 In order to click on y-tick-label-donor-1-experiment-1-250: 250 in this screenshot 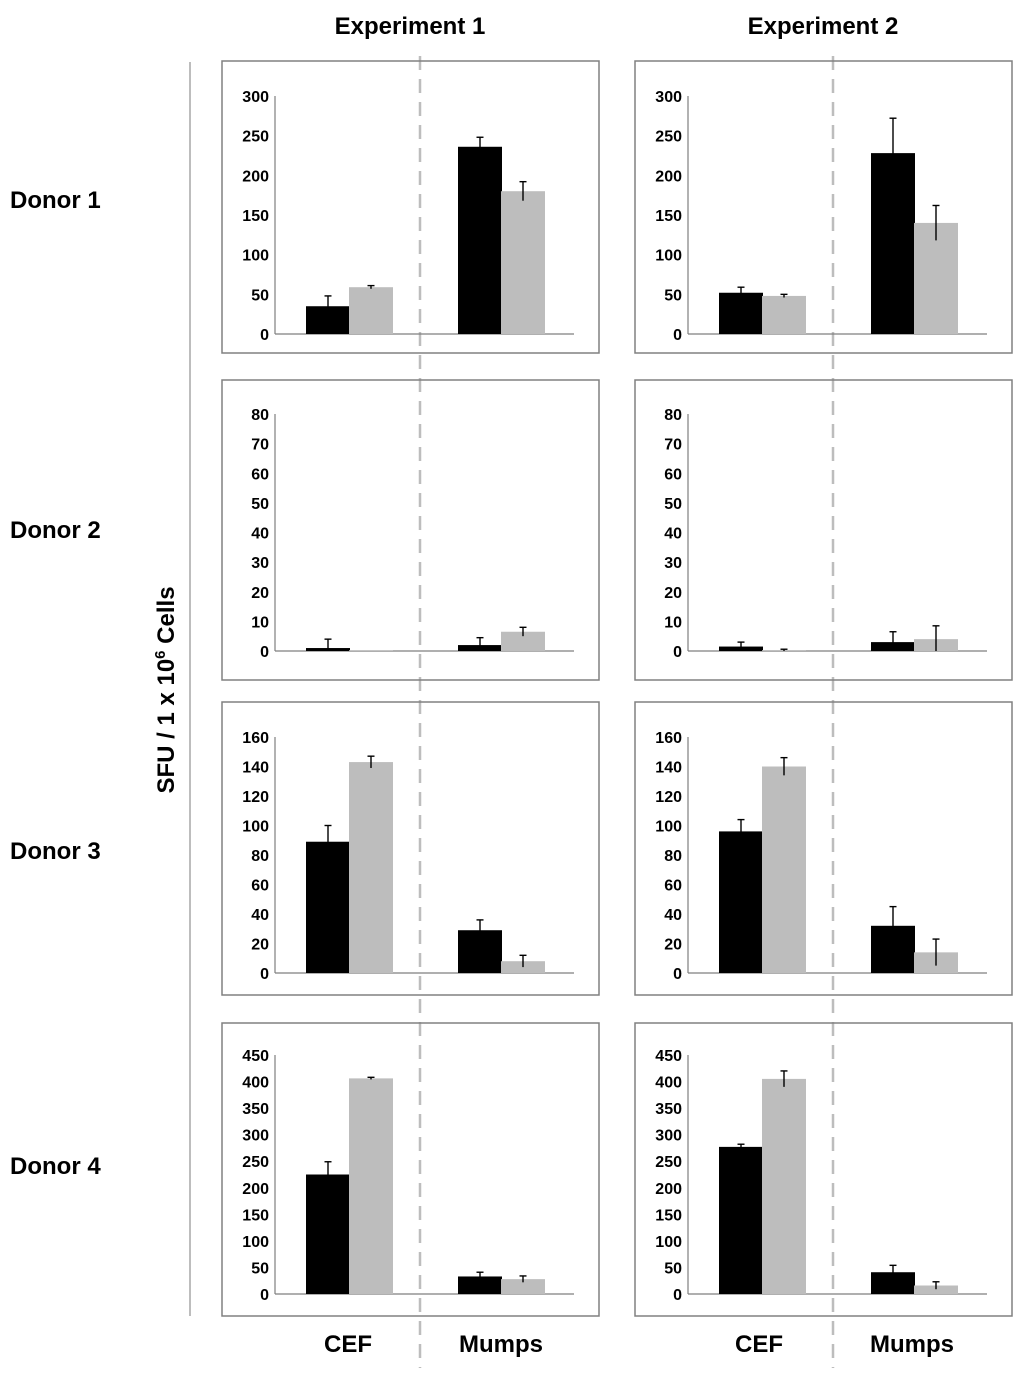, I will do `click(255, 137)`.